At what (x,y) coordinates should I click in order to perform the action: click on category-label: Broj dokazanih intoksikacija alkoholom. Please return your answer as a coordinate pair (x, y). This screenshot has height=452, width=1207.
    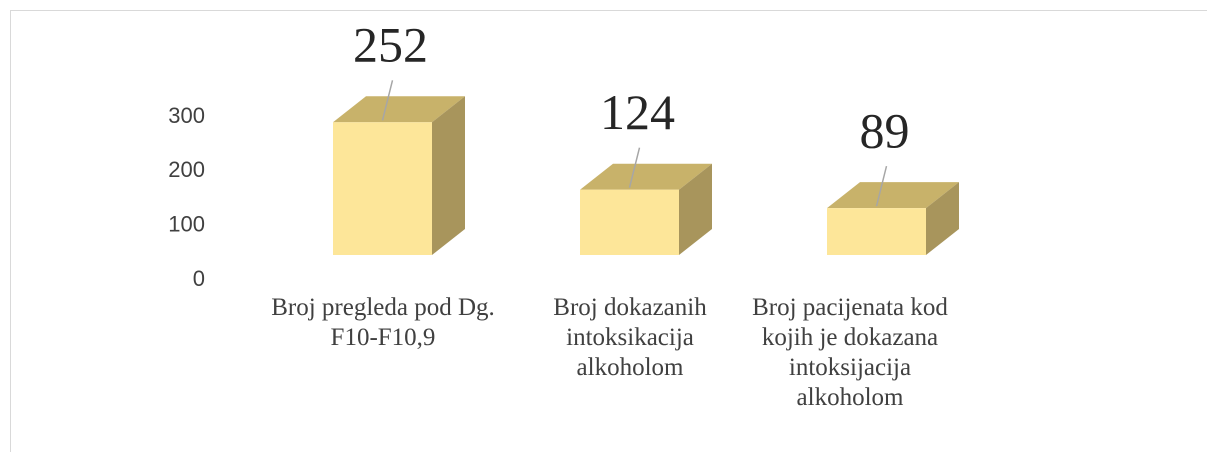
    Looking at the image, I should click on (630, 337).